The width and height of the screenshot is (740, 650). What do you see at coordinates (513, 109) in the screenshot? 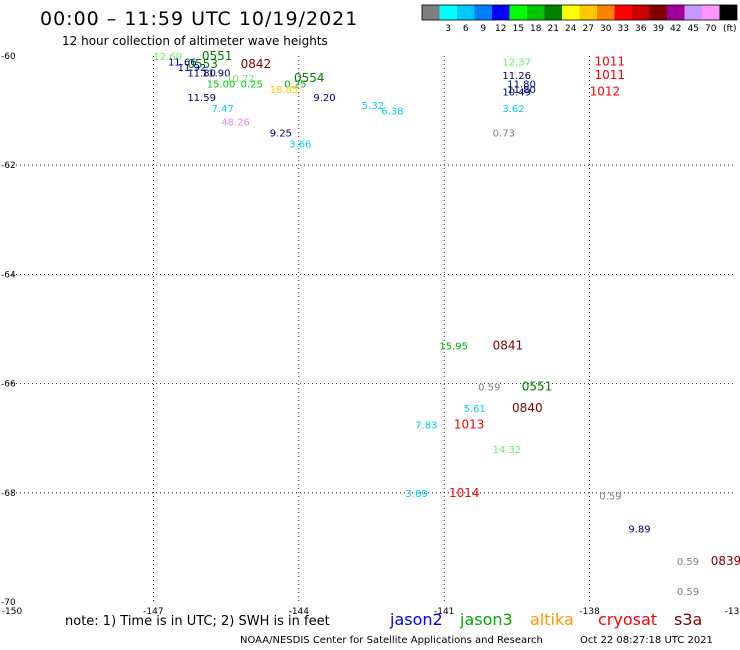
I see `swh-value-label: 3.62` at bounding box center [513, 109].